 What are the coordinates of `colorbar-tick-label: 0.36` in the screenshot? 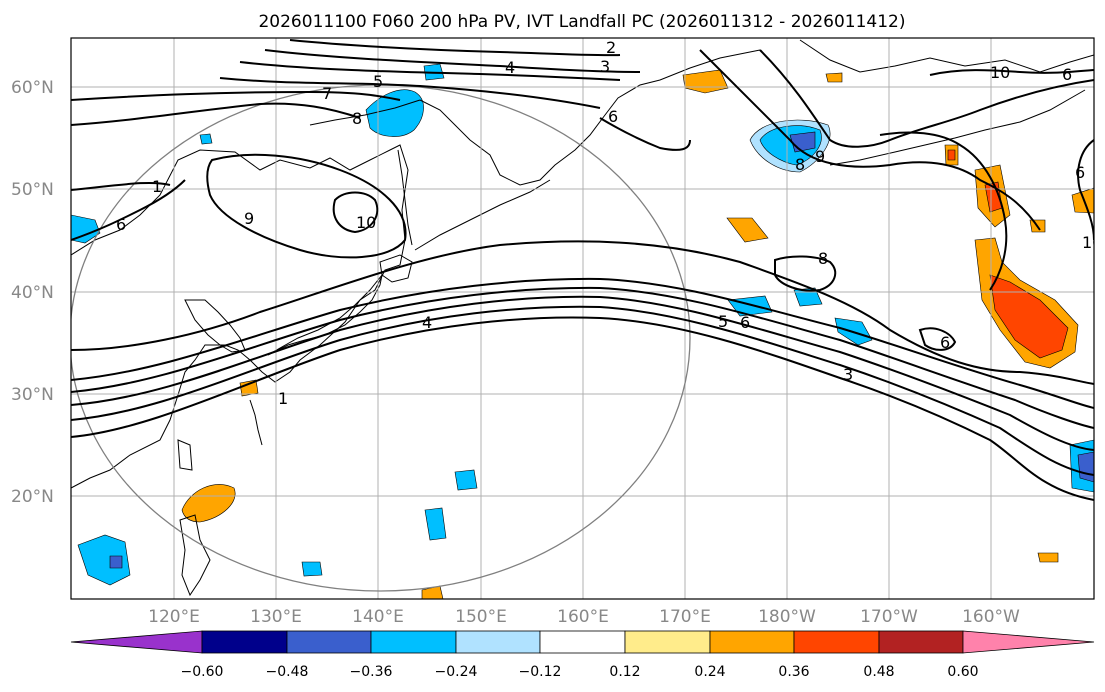 It's located at (793, 672).